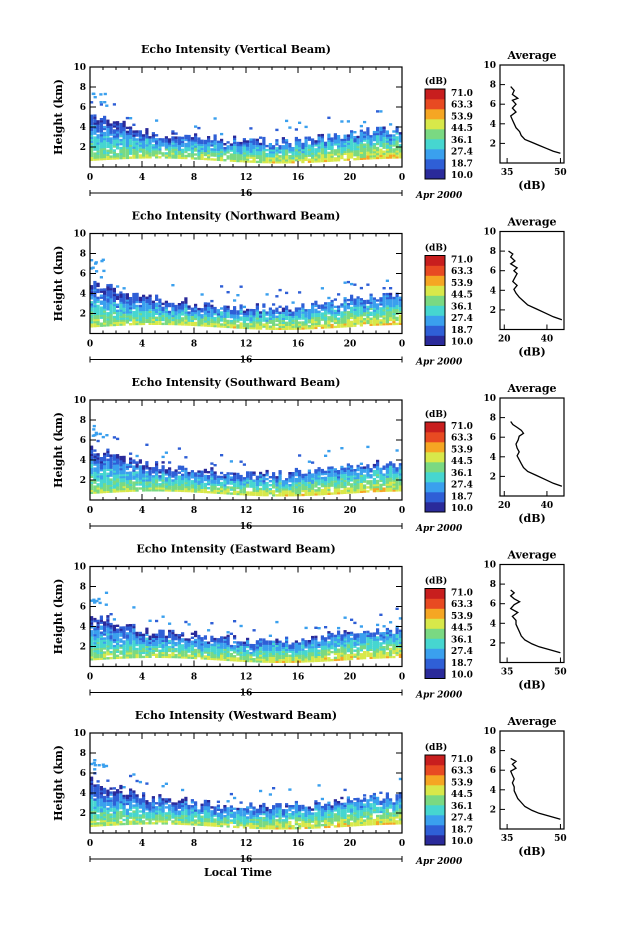 This screenshot has width=620, height=929. Describe the element at coordinates (90, 511) in the screenshot. I see `x-tick-label: 0` at that location.